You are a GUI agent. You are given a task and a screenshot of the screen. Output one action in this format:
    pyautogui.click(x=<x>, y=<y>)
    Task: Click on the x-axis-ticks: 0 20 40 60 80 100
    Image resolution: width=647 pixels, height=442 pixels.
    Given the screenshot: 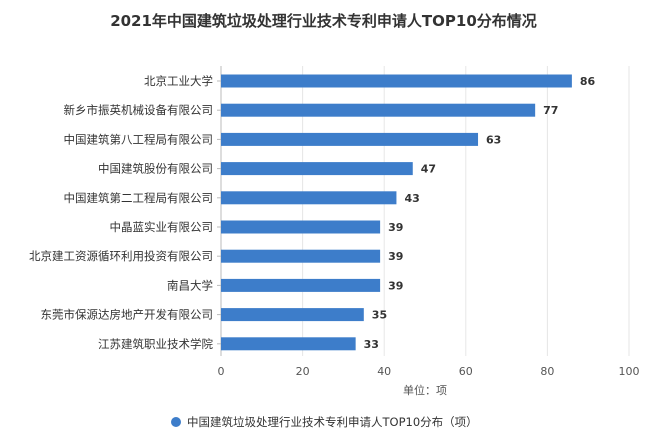 What is the action you would take?
    pyautogui.click(x=429, y=371)
    